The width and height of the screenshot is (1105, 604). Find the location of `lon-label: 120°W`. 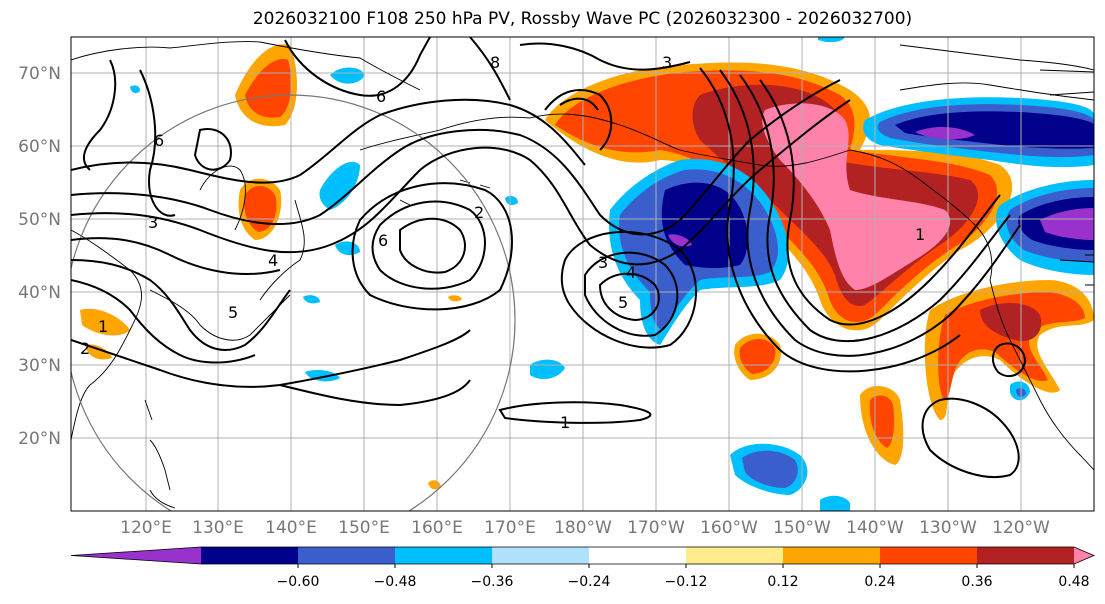

lon-label: 120°W is located at coordinates (1021, 528).